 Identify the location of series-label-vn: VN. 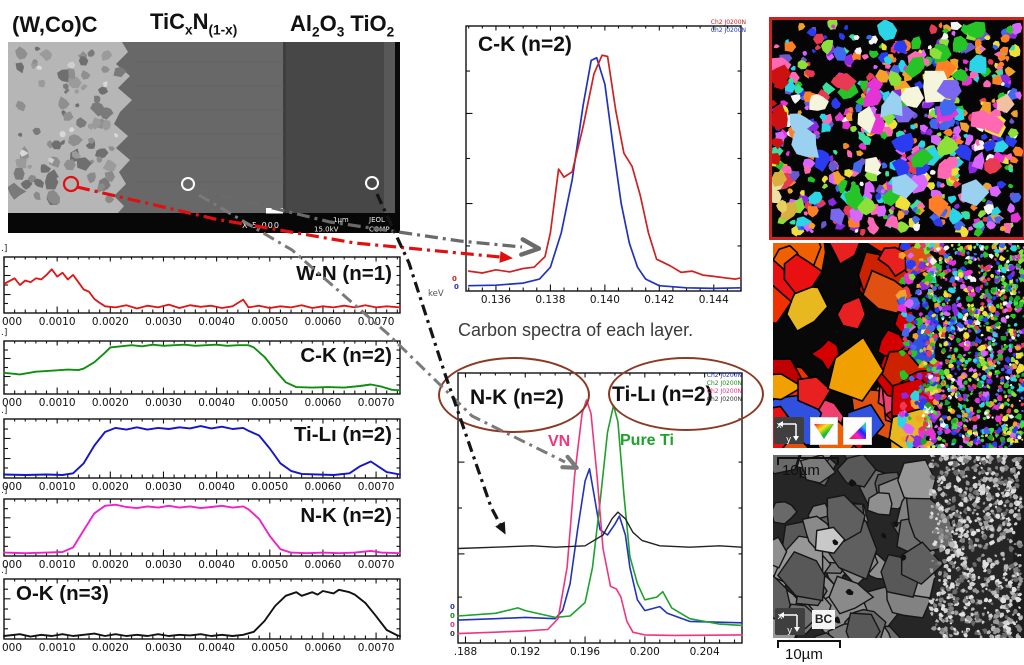
(559, 441).